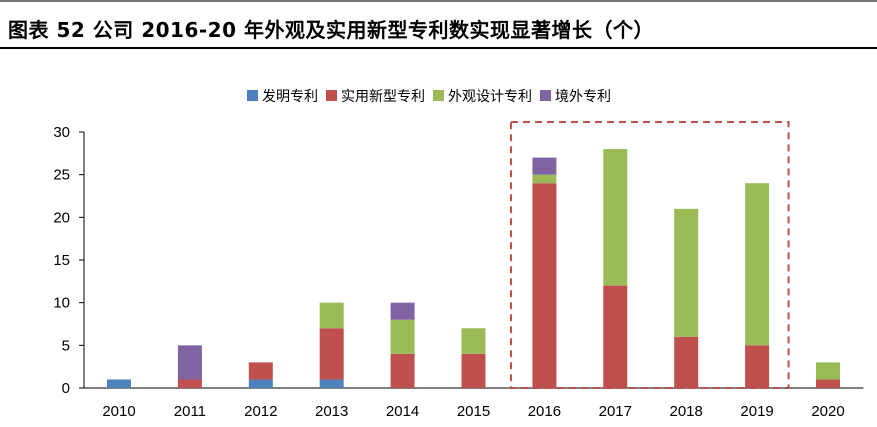 This screenshot has width=877, height=427. What do you see at coordinates (61, 217) in the screenshot?
I see `y-tick-label: 20` at bounding box center [61, 217].